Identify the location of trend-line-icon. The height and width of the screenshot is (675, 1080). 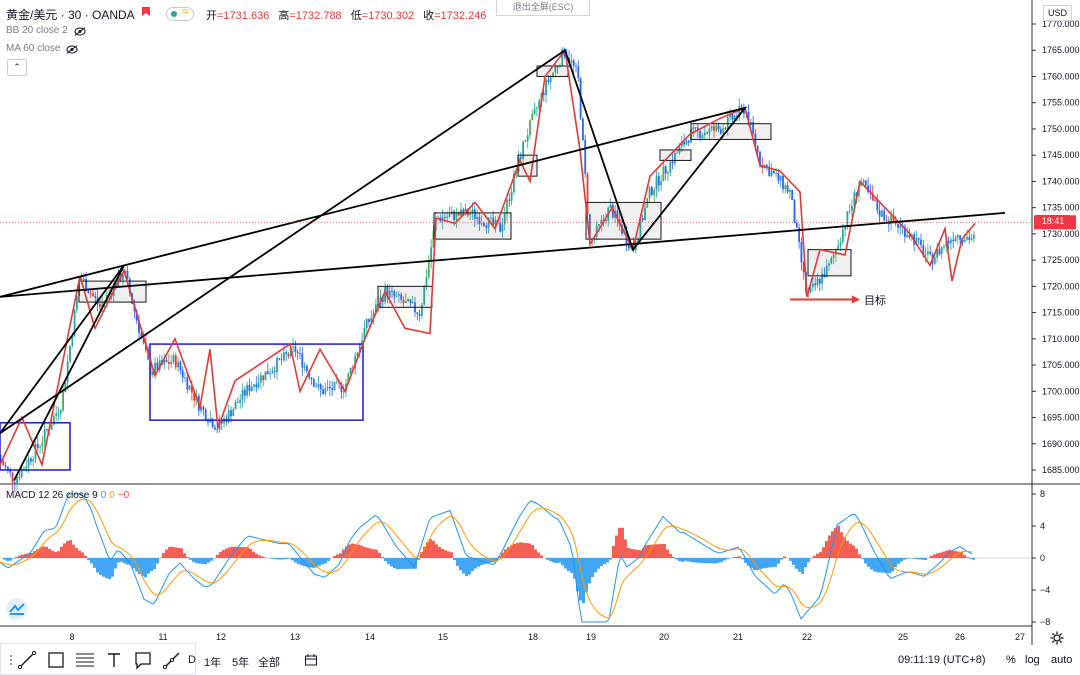
(27, 660).